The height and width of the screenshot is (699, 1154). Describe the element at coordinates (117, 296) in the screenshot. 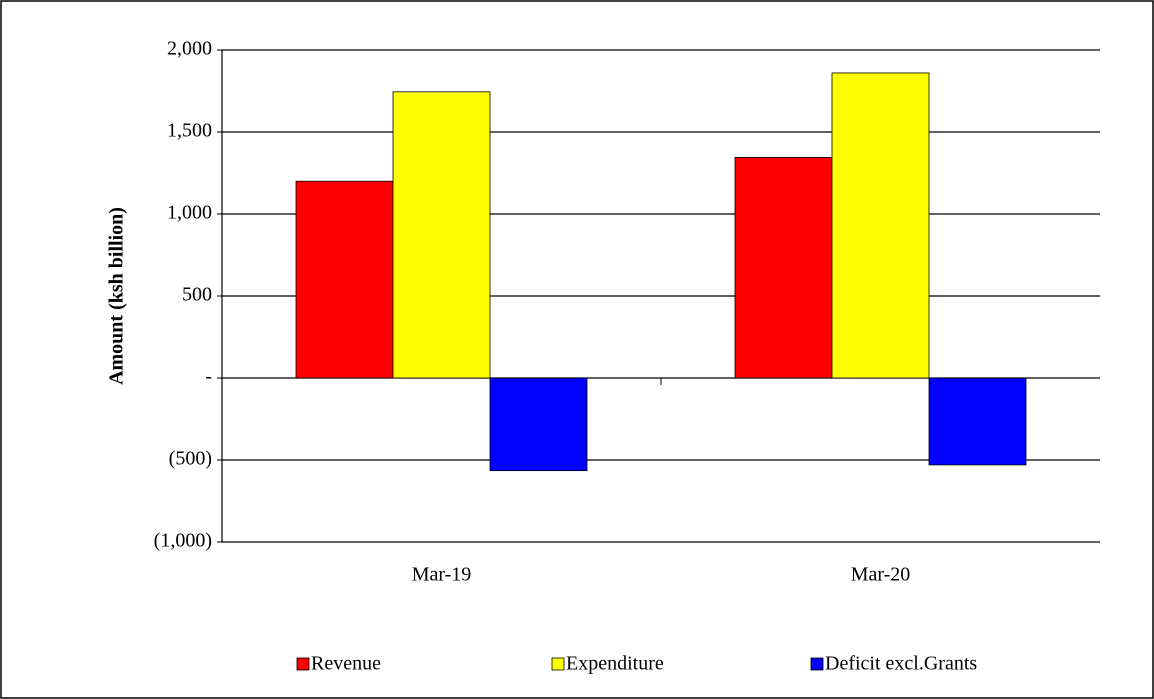

I see `y-axis-label: Amount (ksh billion)` at that location.